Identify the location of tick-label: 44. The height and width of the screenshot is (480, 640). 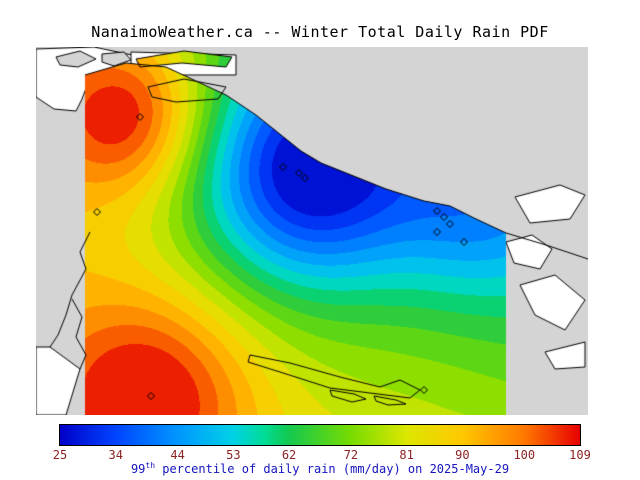
(177, 455).